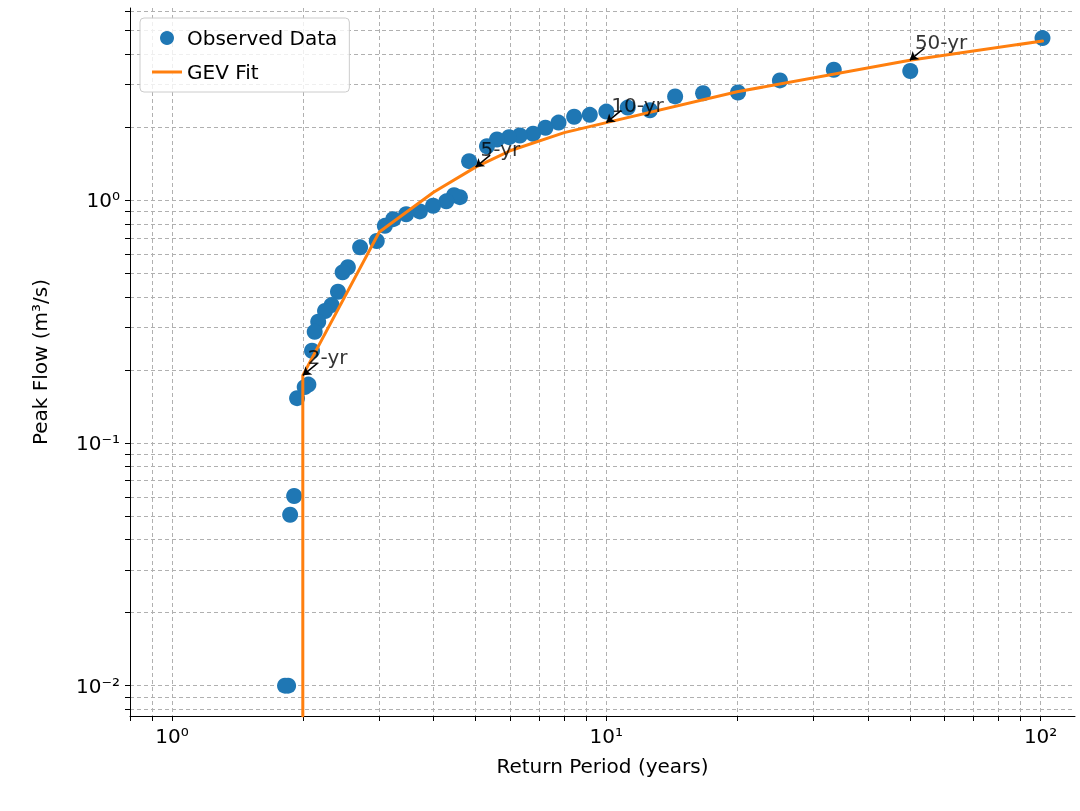 The image size is (1080, 811). Describe the element at coordinates (223, 72) in the screenshot. I see `legend-label: GEV Fit` at that location.